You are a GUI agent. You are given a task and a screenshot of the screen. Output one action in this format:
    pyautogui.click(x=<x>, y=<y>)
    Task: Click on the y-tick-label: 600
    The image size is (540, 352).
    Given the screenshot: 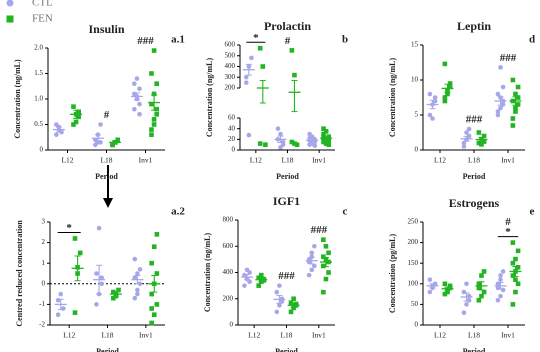 What is the action you would take?
    pyautogui.click(x=230, y=45)
    